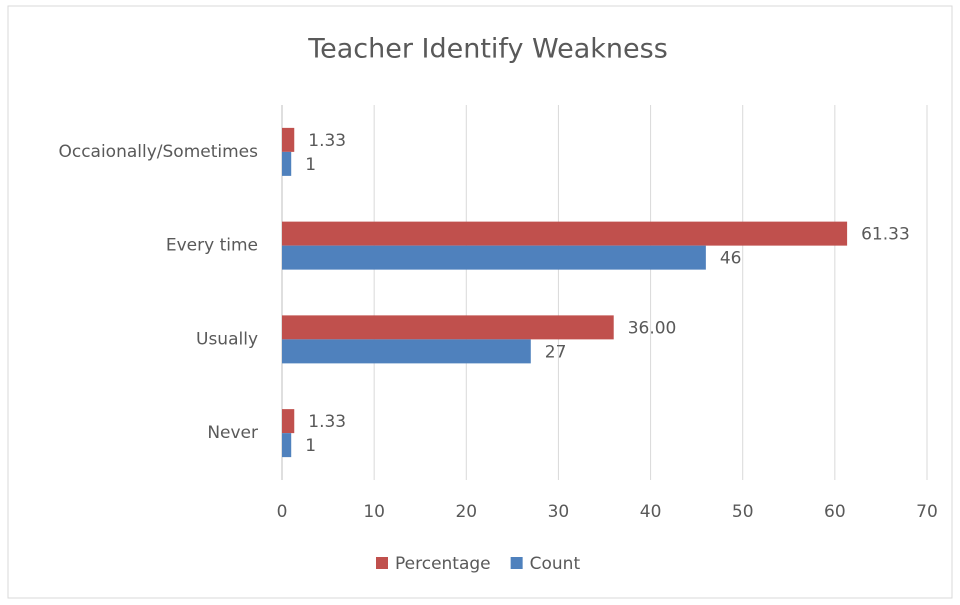 Image resolution: width=960 pixels, height=605 pixels. Describe the element at coordinates (158, 152) in the screenshot. I see `y-tick-label: Occaionally/Sometimes` at that location.